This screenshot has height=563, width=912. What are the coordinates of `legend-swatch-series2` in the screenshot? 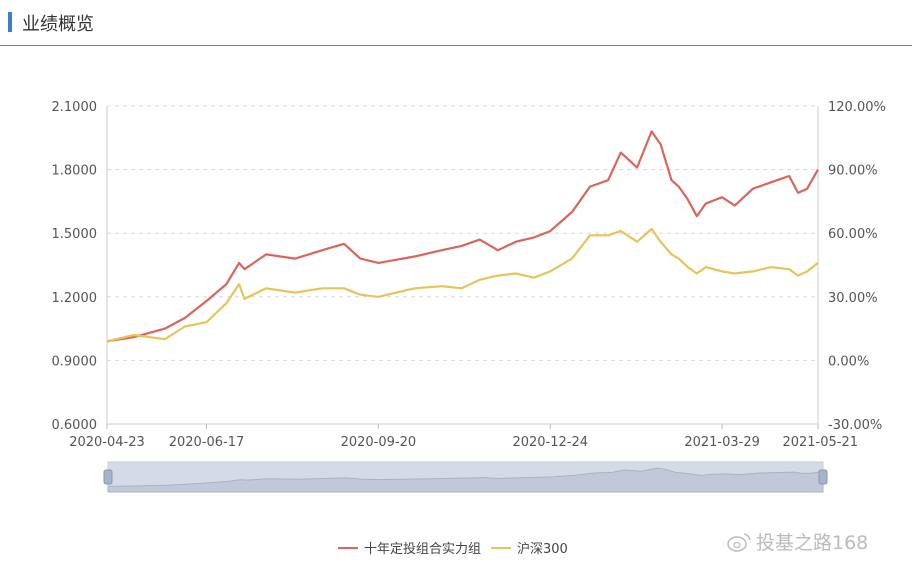 It's located at (501, 547).